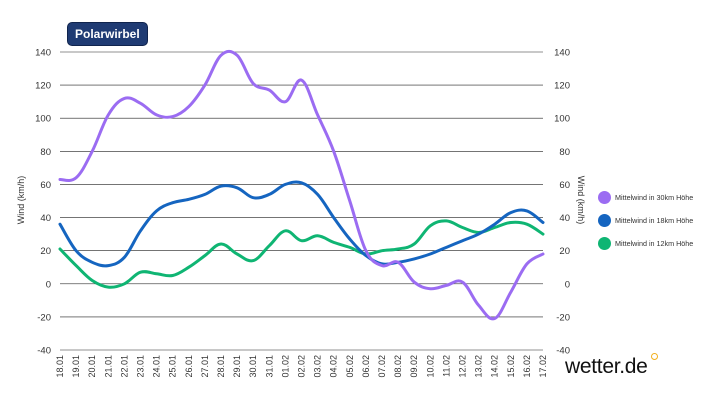  Describe the element at coordinates (543, 366) in the screenshot. I see `x-tick-label: 17.02` at that location.